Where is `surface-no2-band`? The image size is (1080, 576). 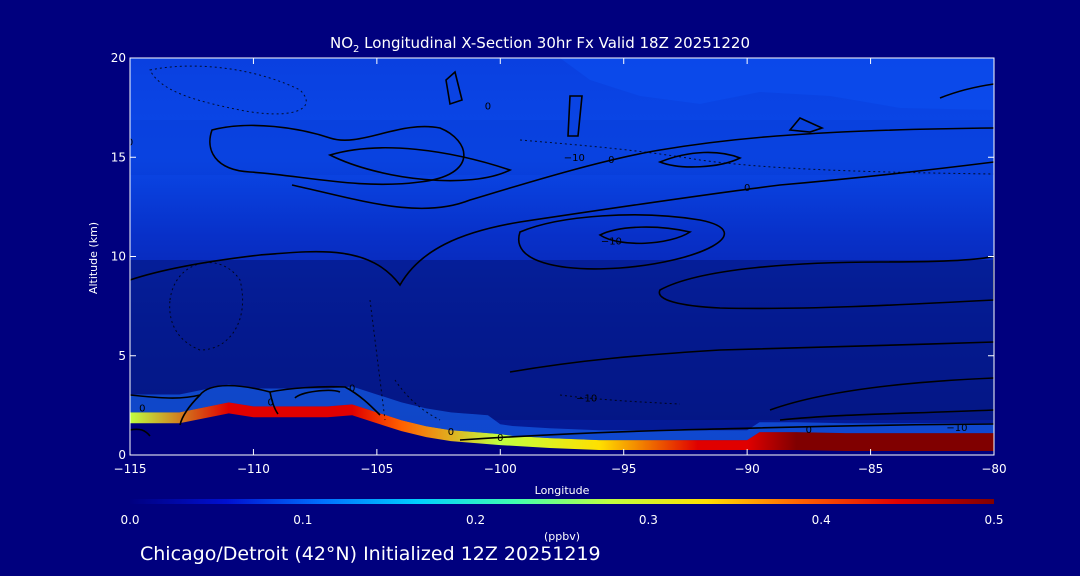
surface-no2-band is located at coordinates (562, 428).